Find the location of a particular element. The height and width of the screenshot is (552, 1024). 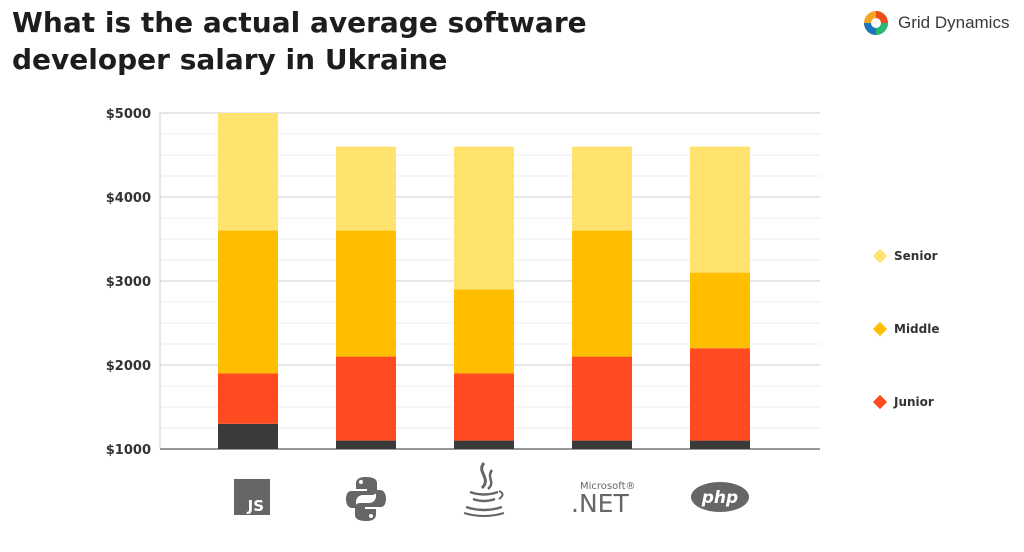

legend-item: Middle is located at coordinates (906, 329).